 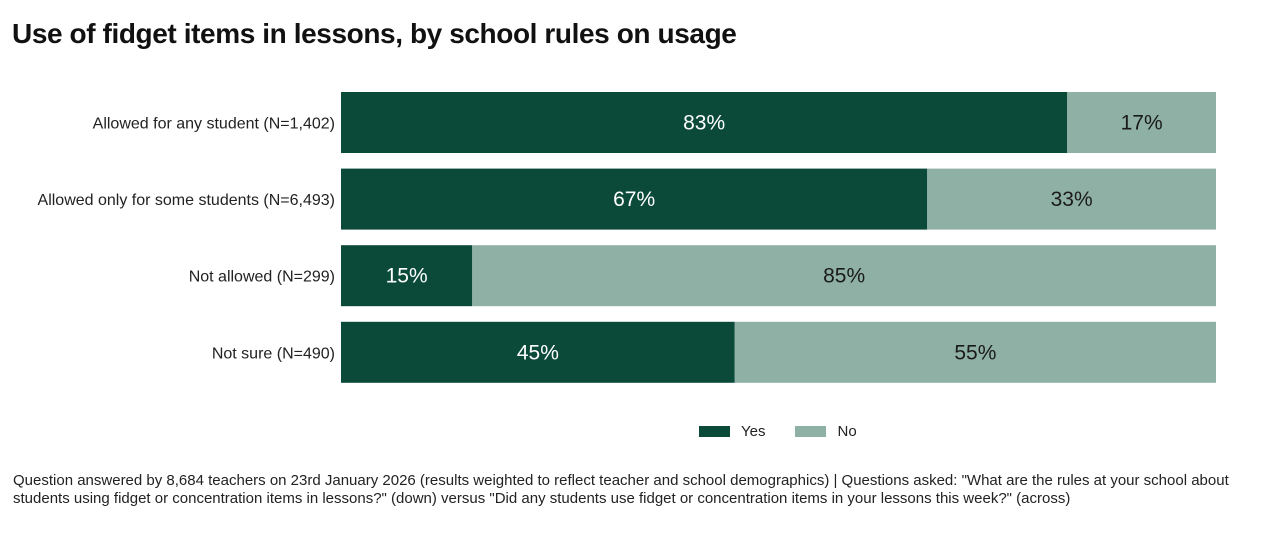 I want to click on legend-swatch-no, so click(x=811, y=431).